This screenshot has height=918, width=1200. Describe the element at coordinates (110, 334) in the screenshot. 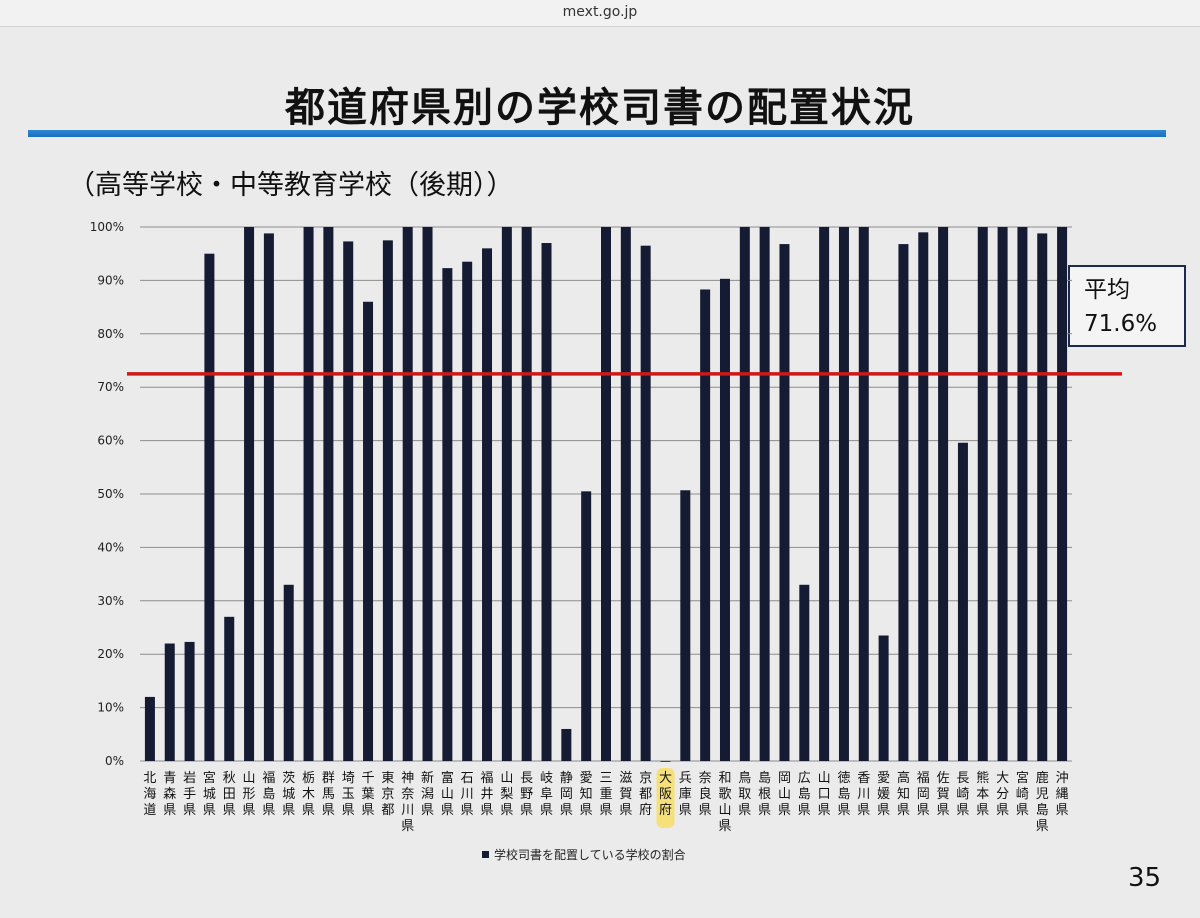

I see `y-tick-label: 80%` at that location.